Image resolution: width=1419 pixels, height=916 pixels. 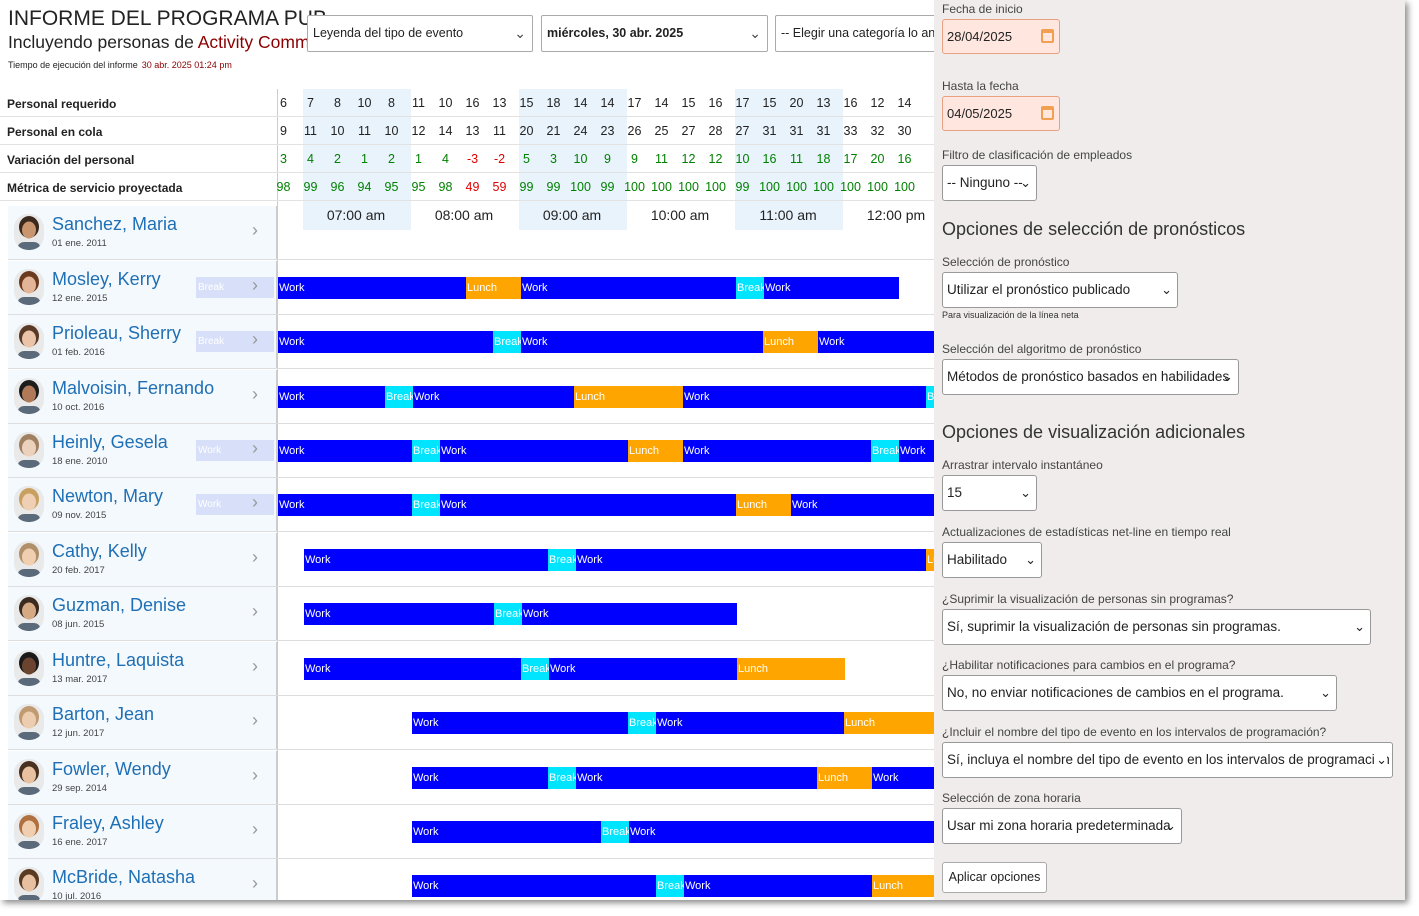 What do you see at coordinates (103, 714) in the screenshot?
I see `person-name: Barton, Jean` at bounding box center [103, 714].